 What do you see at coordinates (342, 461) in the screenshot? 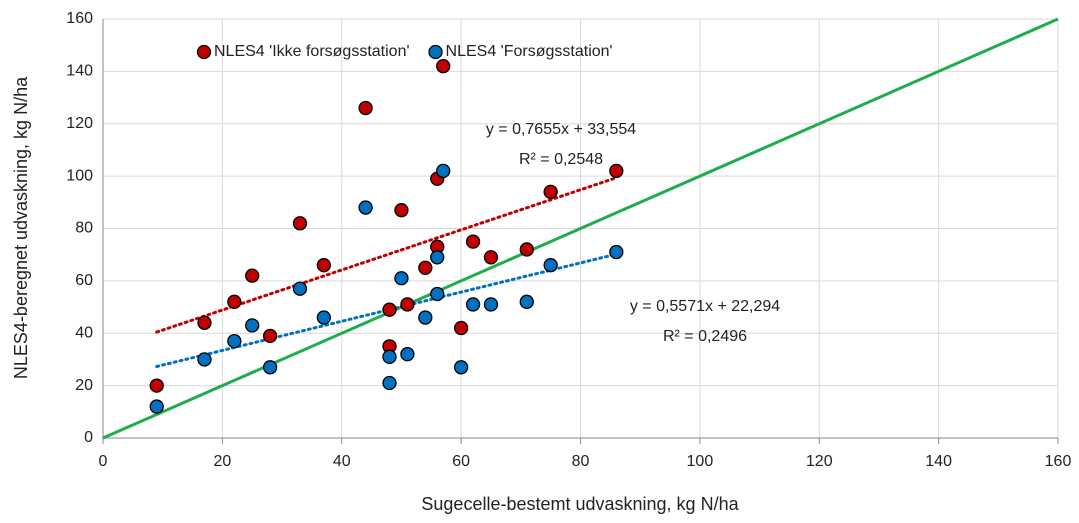
I see `x-tick-label: 40` at bounding box center [342, 461].